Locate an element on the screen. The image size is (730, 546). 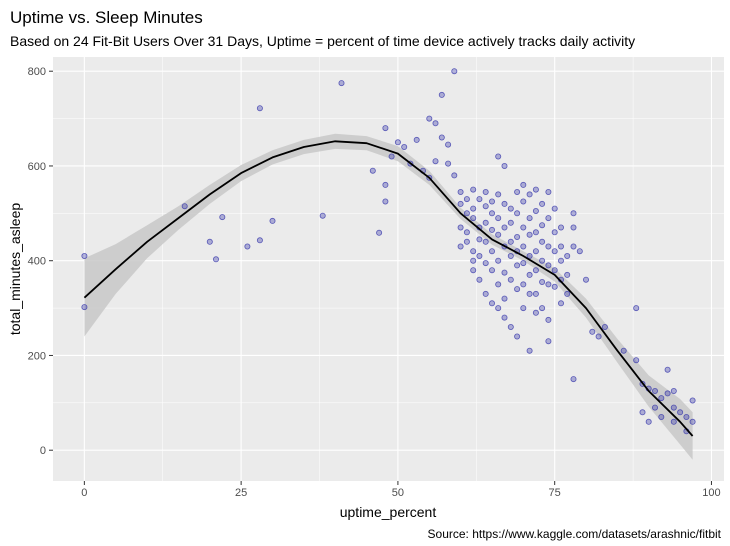
y-tick-label: 400 is located at coordinates (37, 262).